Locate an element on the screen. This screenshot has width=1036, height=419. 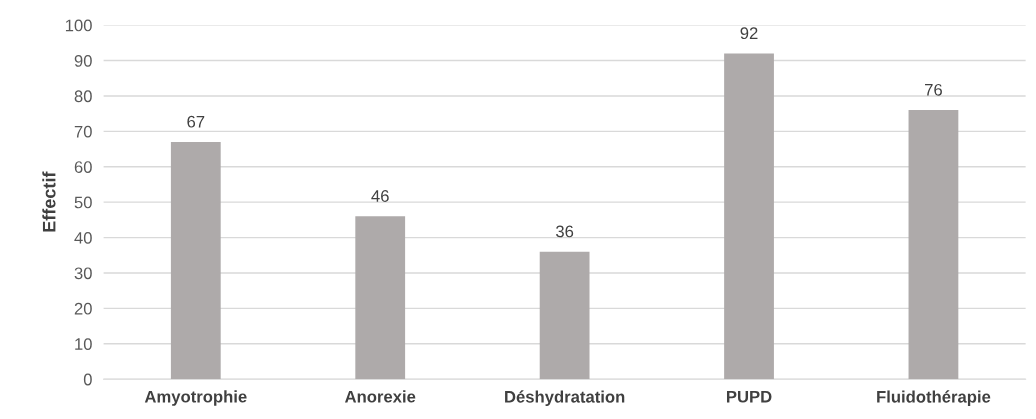
x-tick-label: Déshydratation is located at coordinates (565, 398).